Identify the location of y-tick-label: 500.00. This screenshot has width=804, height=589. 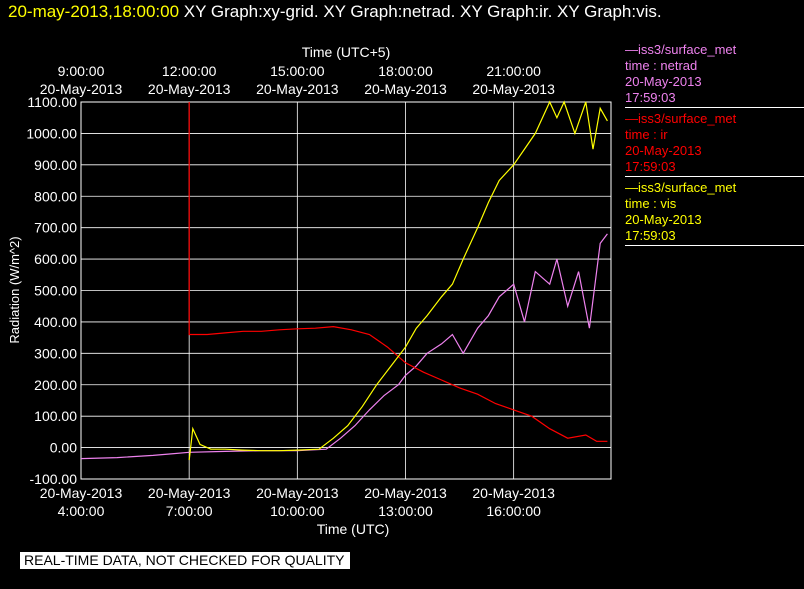
(55, 291).